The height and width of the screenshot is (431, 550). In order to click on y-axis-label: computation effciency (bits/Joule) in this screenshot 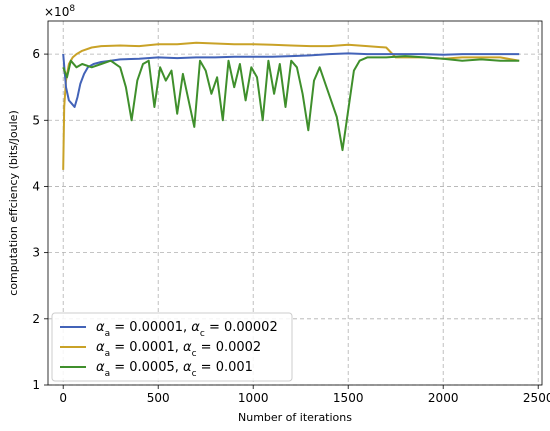, I will do `click(13, 202)`.